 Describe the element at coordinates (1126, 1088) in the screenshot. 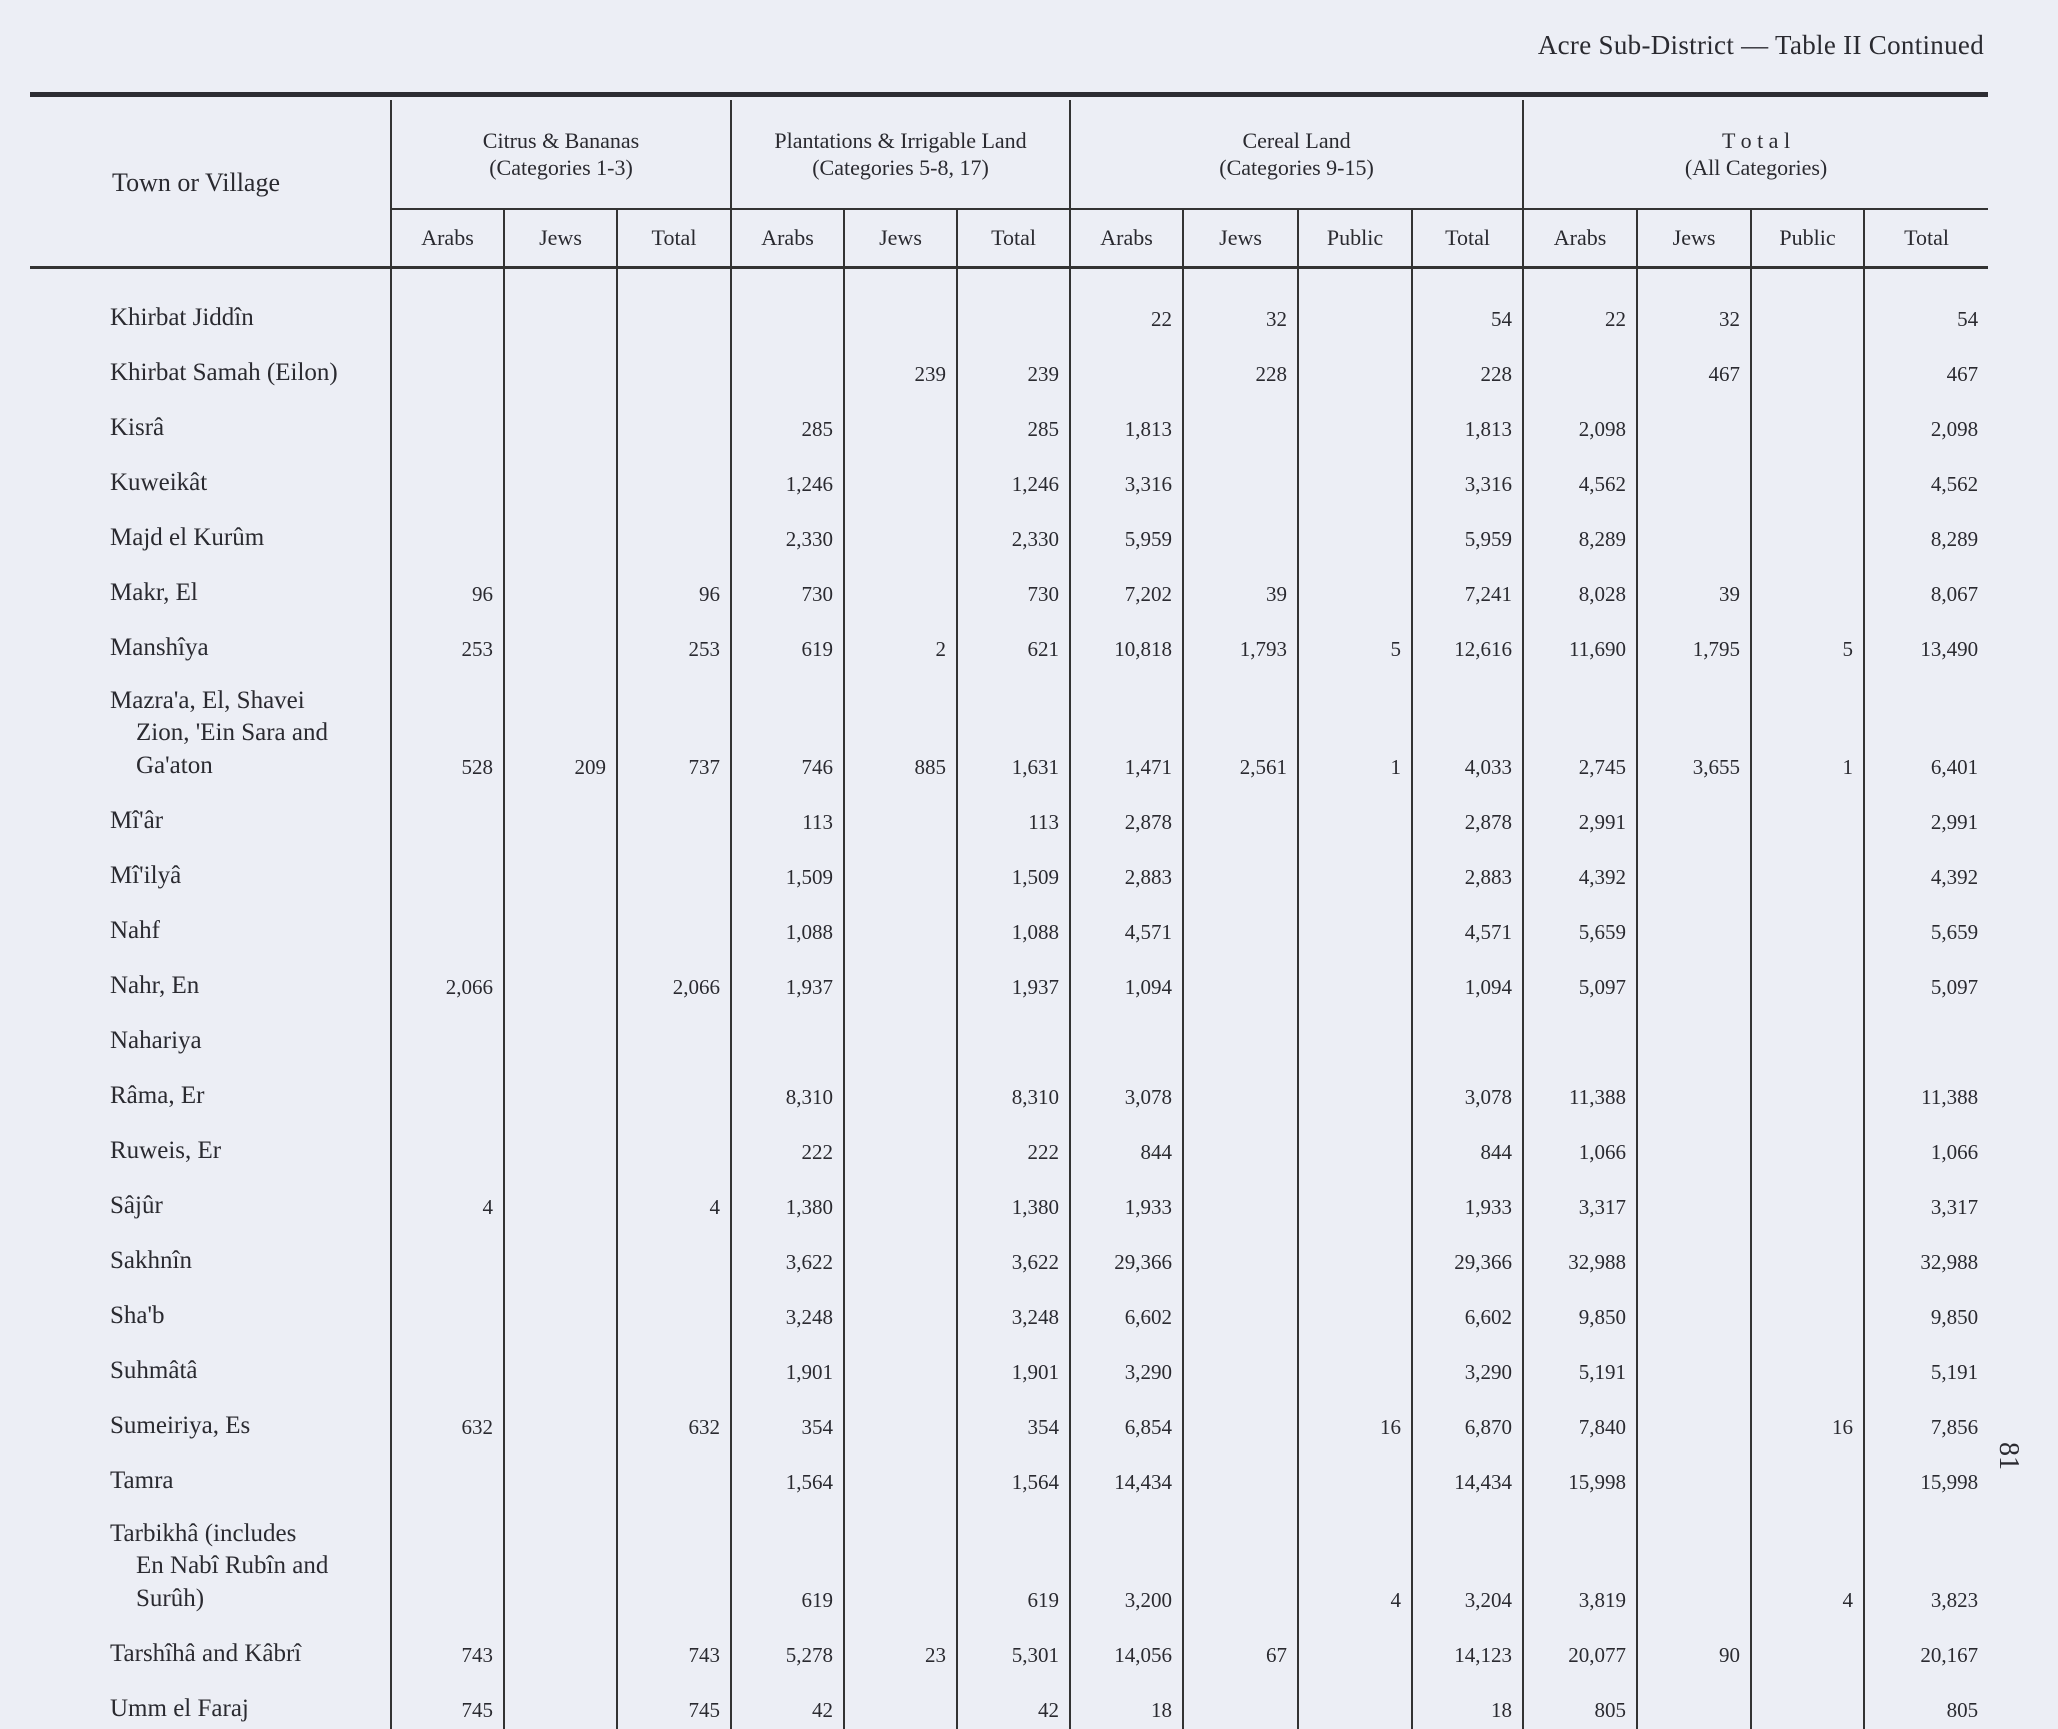

I see `table-cell: 3,078` at that location.